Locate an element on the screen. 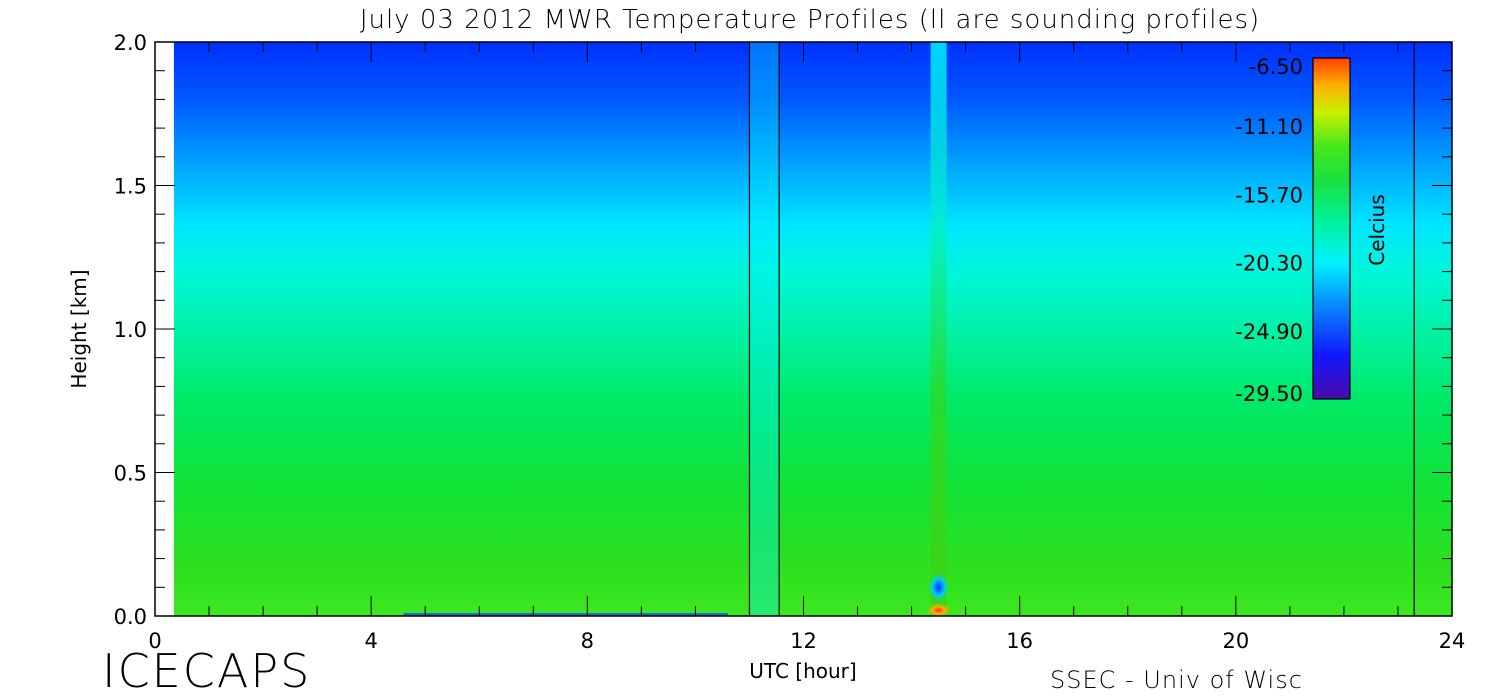 The height and width of the screenshot is (700, 1500). colorbar-ramp is located at coordinates (1331, 228).